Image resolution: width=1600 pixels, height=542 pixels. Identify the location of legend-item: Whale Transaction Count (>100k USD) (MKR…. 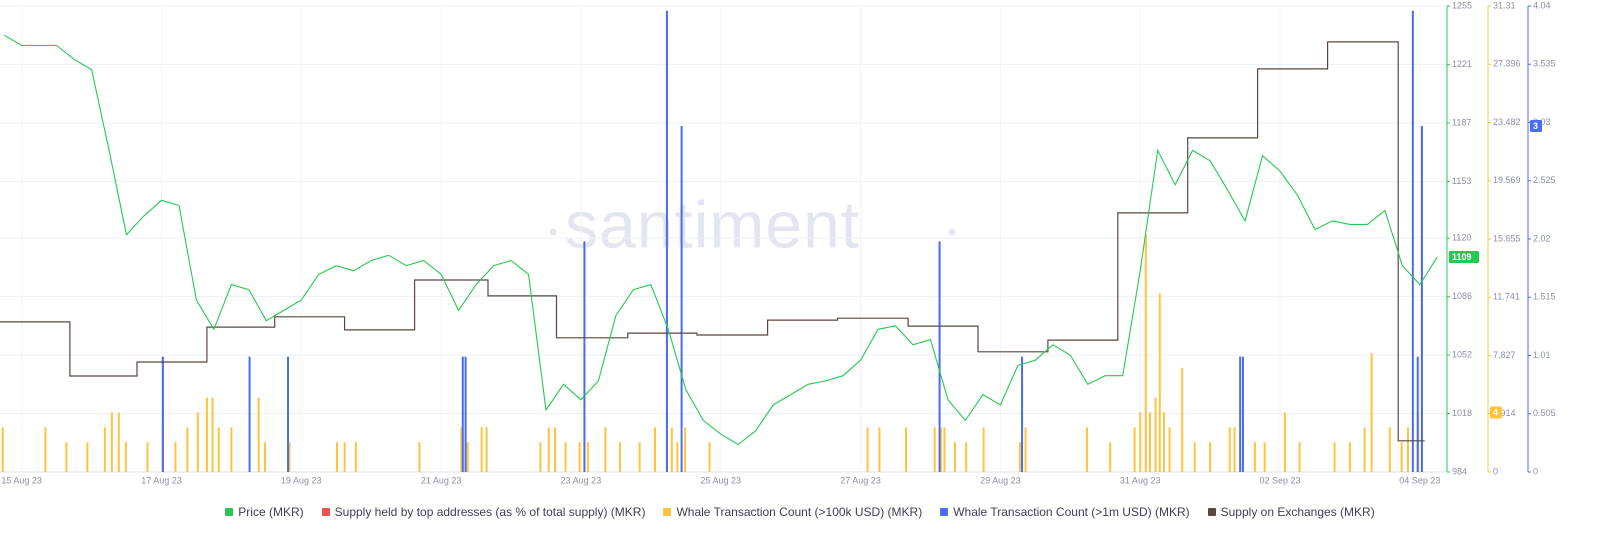
(792, 512).